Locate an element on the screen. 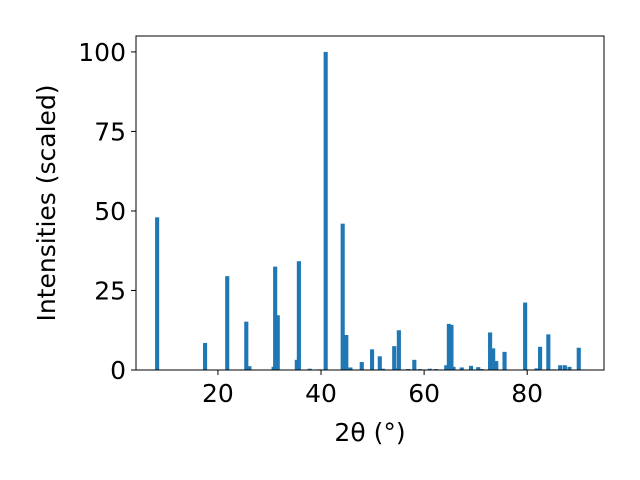 The height and width of the screenshot is (480, 640). y-tick-label: 25 is located at coordinates (110, 290).